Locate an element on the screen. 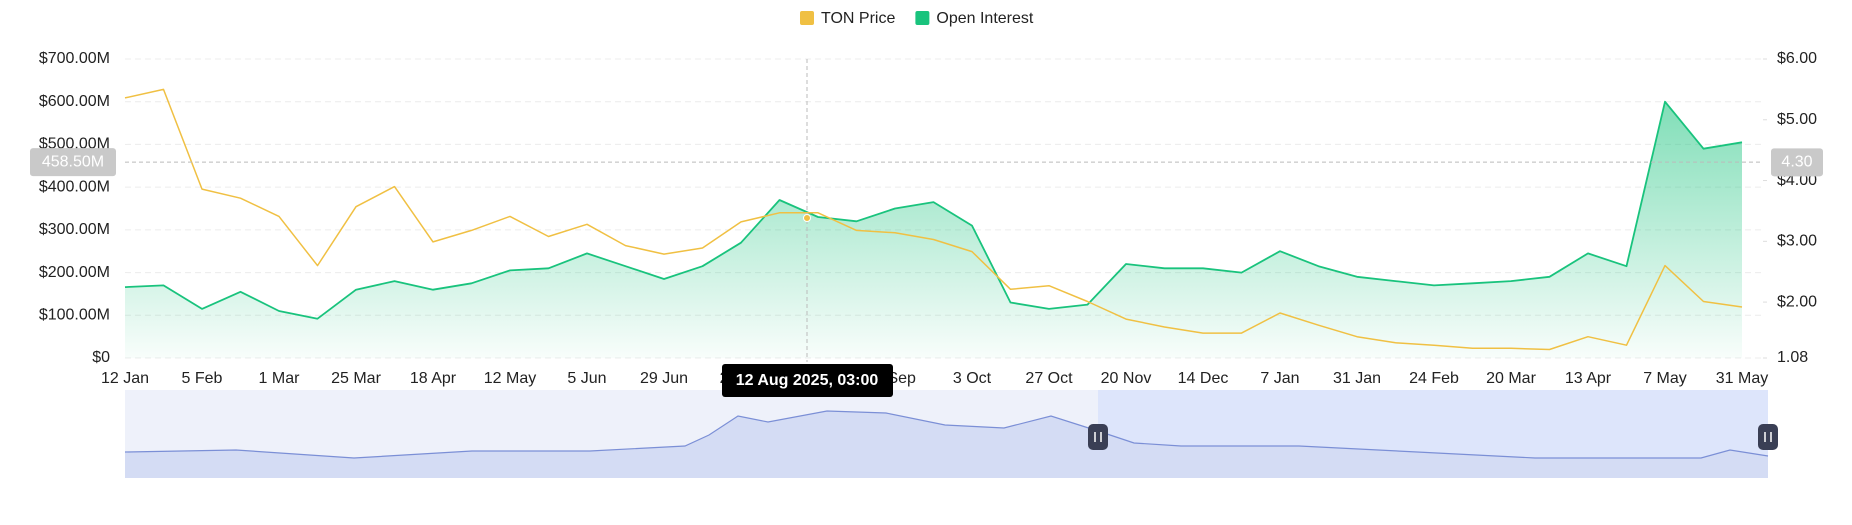  x-tick-label: 20 Nov is located at coordinates (1126, 378).